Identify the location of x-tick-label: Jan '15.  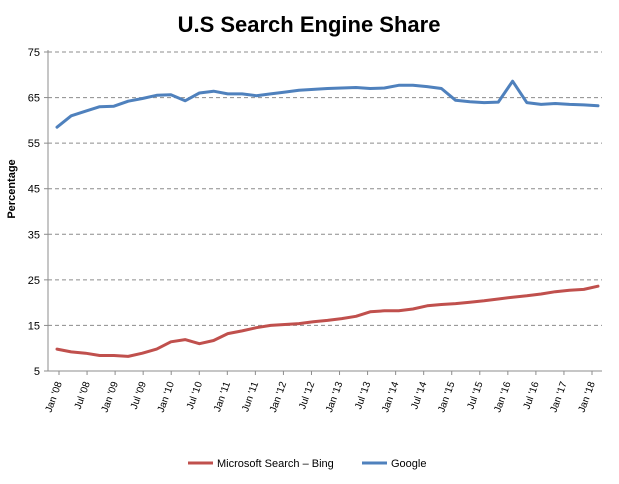
(446, 397).